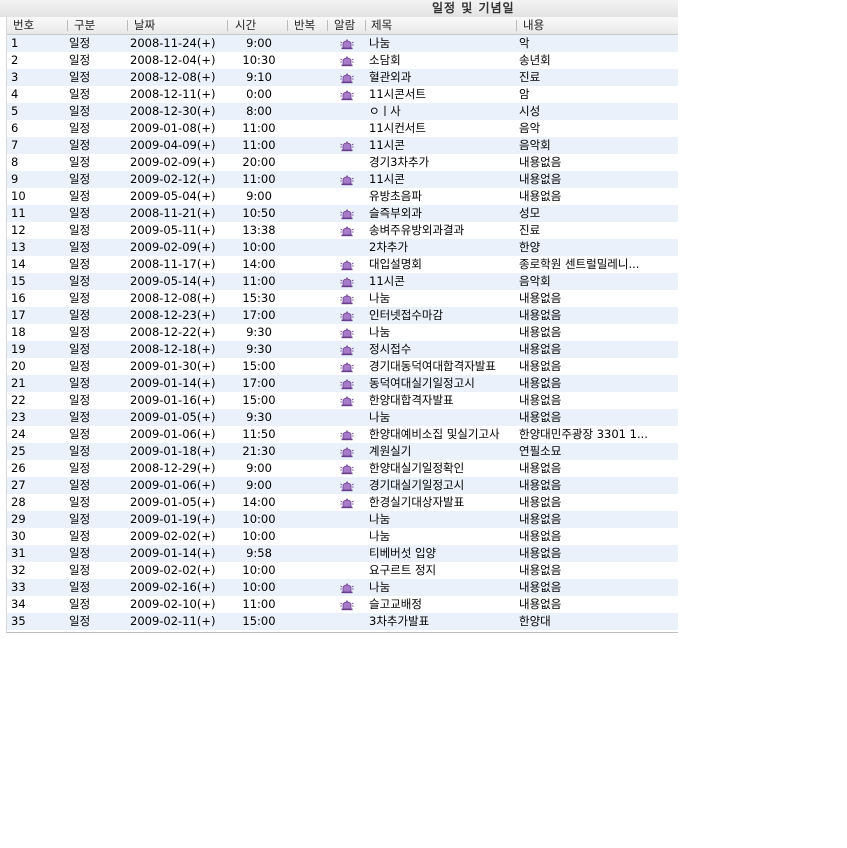  Describe the element at coordinates (342, 111) in the screenshot. I see `table-row: 5 일정 2008-12-30(+) 8:00 ㅇㅣ사 시성` at that location.